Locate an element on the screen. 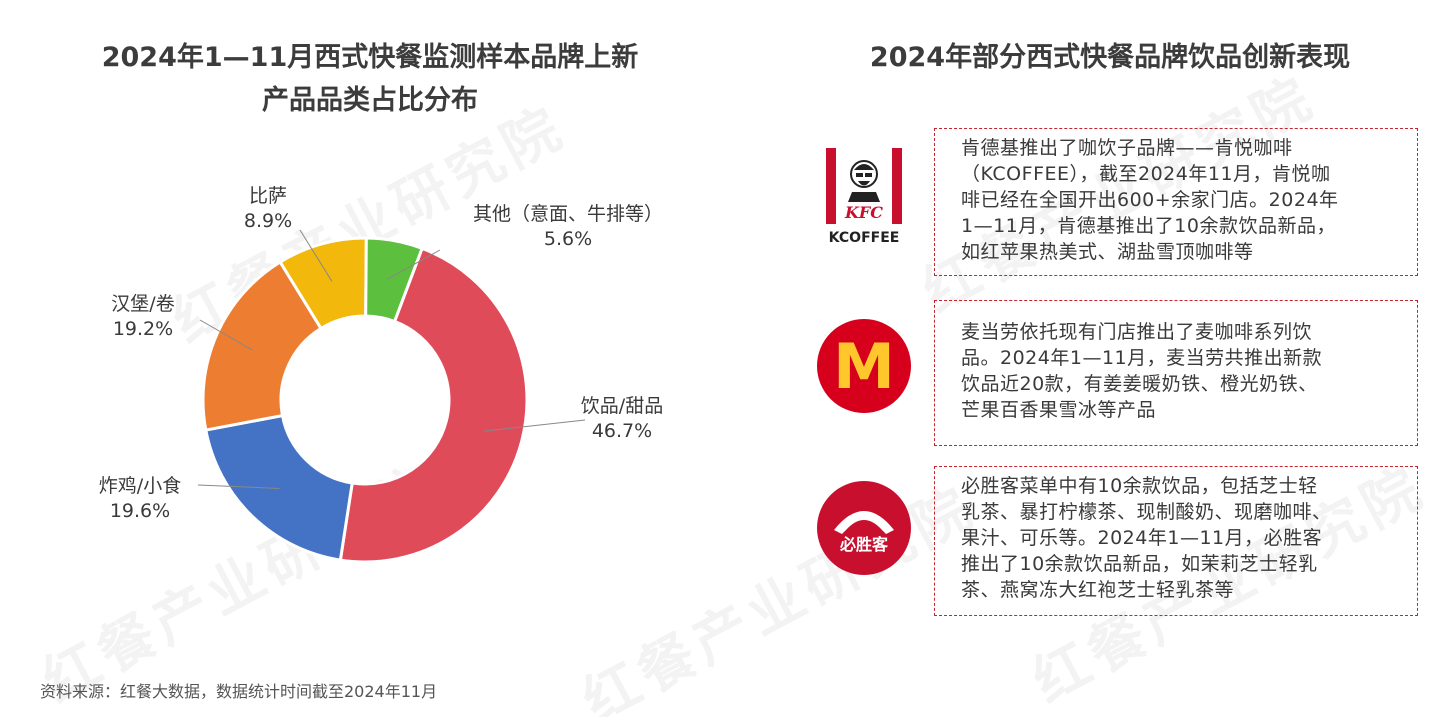 The width and height of the screenshot is (1440, 717). slice-category-label: 汉堡/卷 is located at coordinates (142, 304).